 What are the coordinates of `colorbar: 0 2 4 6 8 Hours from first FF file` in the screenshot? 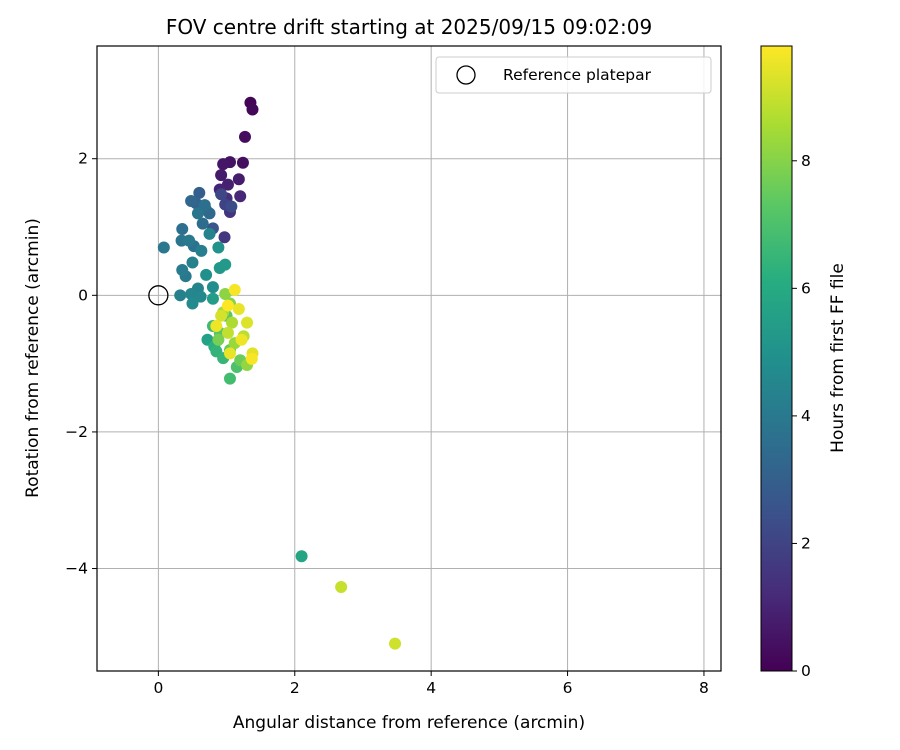 It's located at (804, 362).